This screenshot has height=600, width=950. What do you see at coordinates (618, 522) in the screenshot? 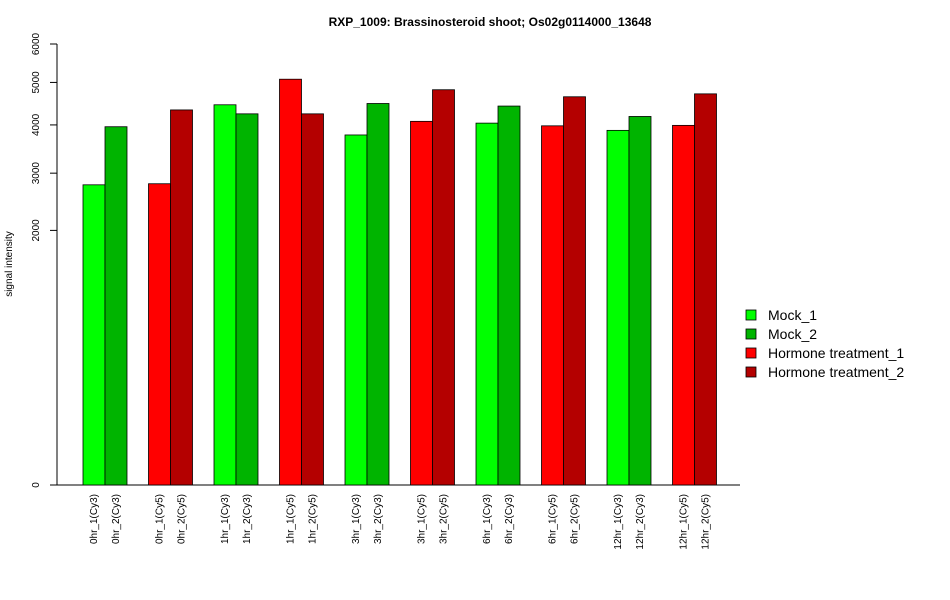
I see `x-tick-label: 12hr_1(Cy3)` at bounding box center [618, 522].